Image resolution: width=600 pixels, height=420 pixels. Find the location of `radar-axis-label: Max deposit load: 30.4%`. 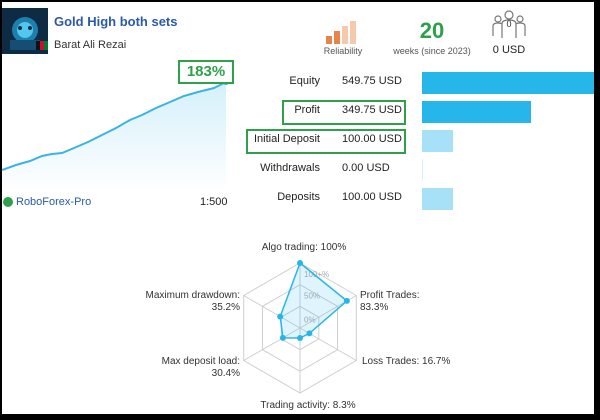

radar-axis-label: Max deposit load: 30.4% is located at coordinates (200, 367).